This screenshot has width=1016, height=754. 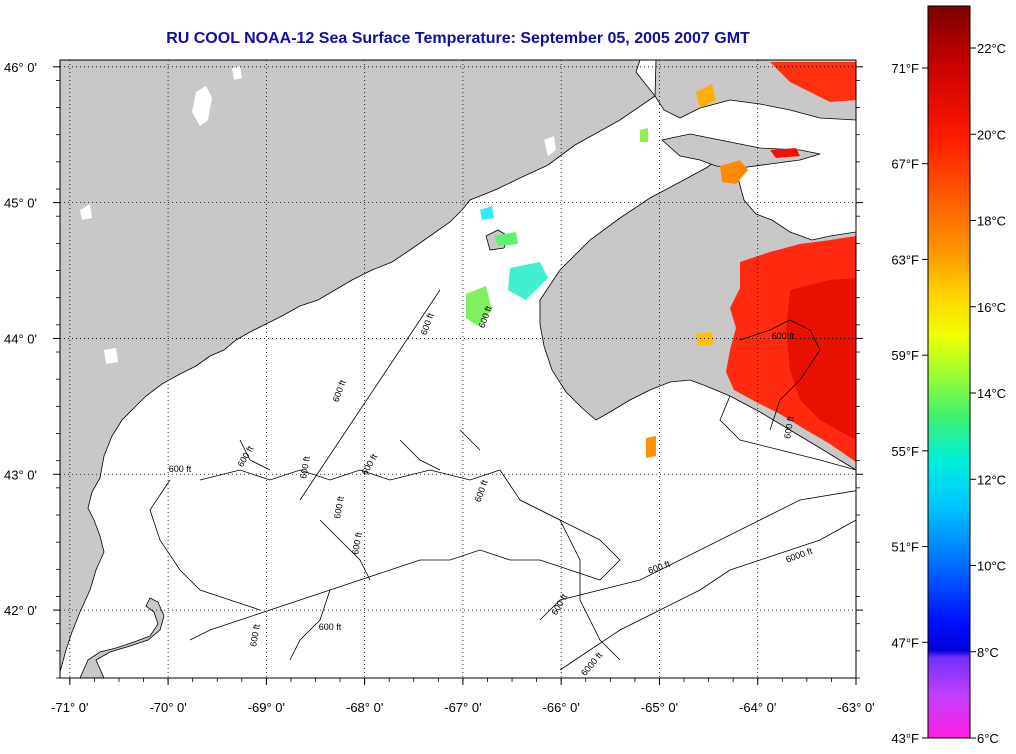 I want to click on sst-patch-top-right, so click(x=813, y=82).